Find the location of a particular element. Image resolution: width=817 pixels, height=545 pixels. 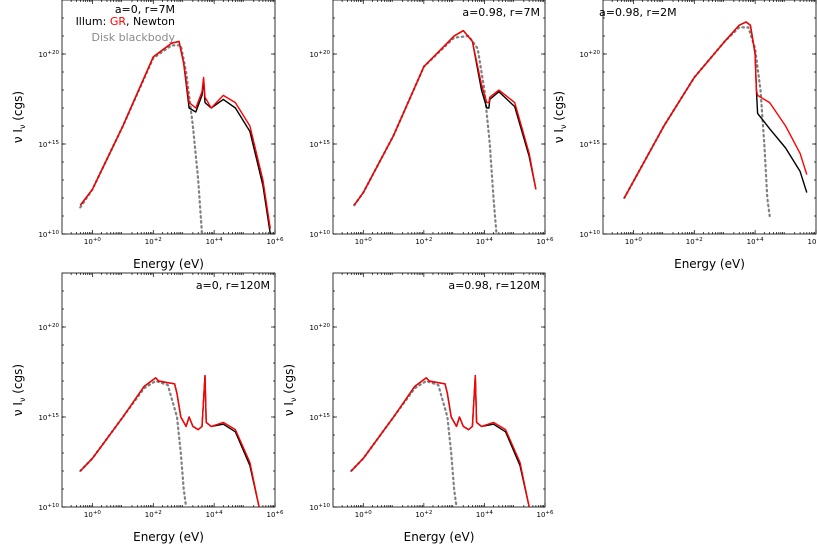

legend-newton: Newton is located at coordinates (154, 21).